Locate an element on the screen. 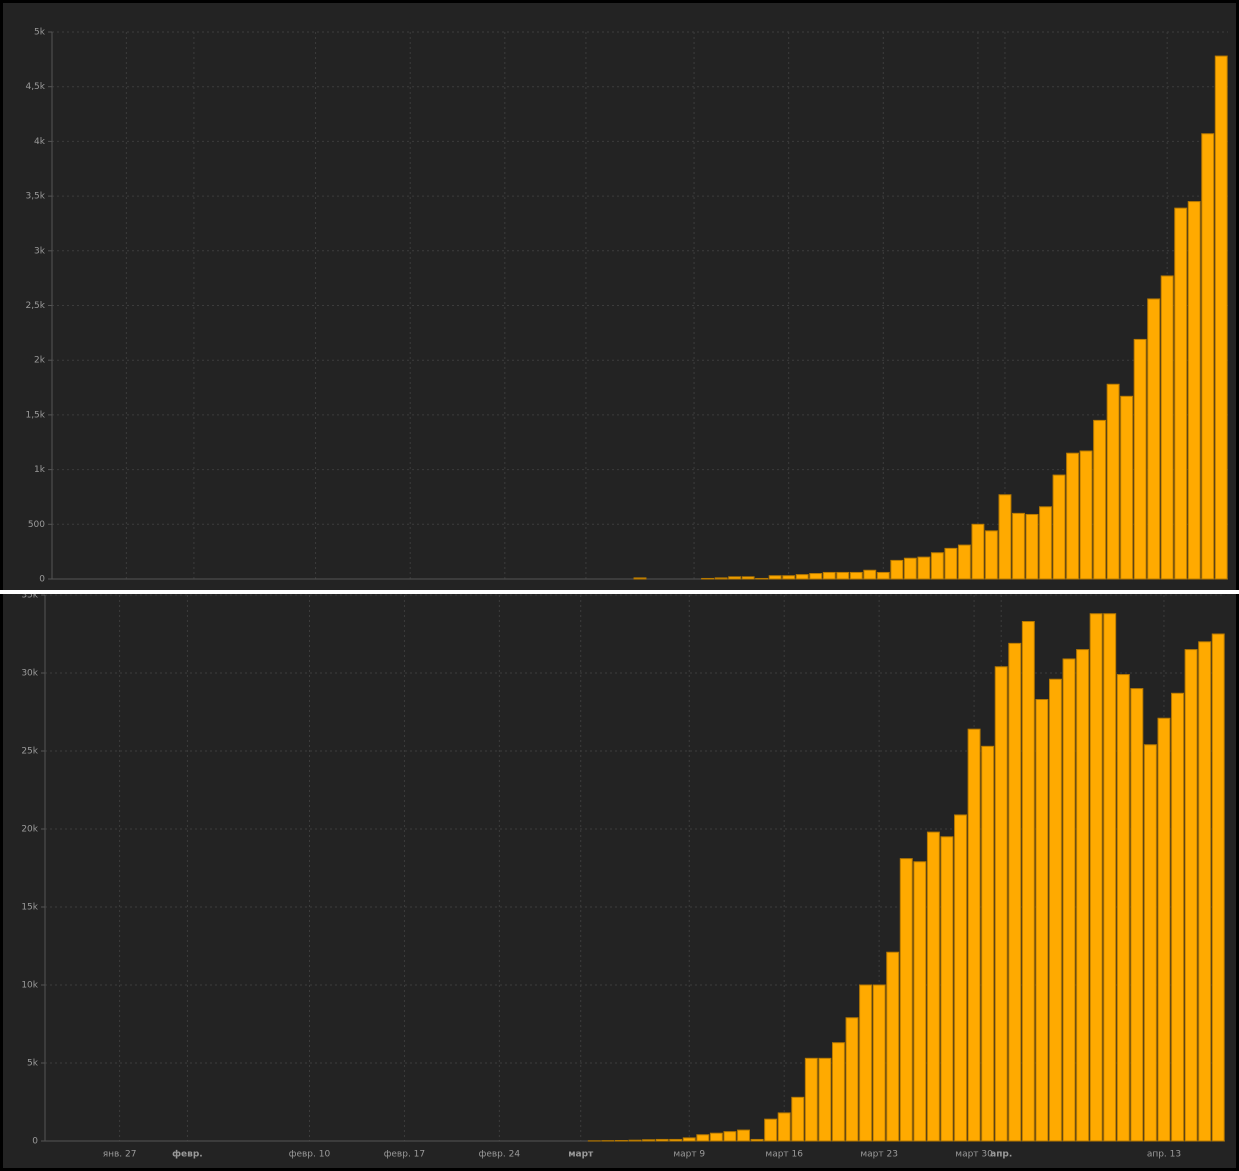 The height and width of the screenshot is (1171, 1239). x-tick-label: март is located at coordinates (581, 1155).